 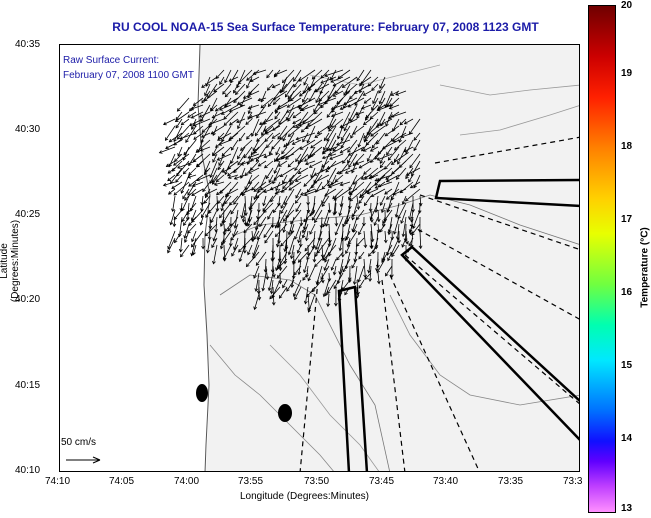 I want to click on colorbar-title: Temperature (°C), so click(x=645, y=267).